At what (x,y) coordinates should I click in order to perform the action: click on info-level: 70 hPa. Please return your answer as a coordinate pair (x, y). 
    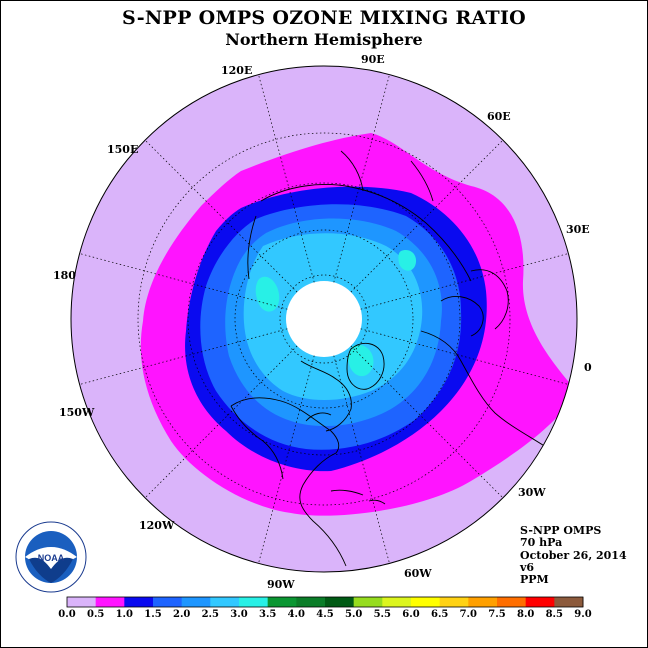
    Looking at the image, I should click on (541, 543).